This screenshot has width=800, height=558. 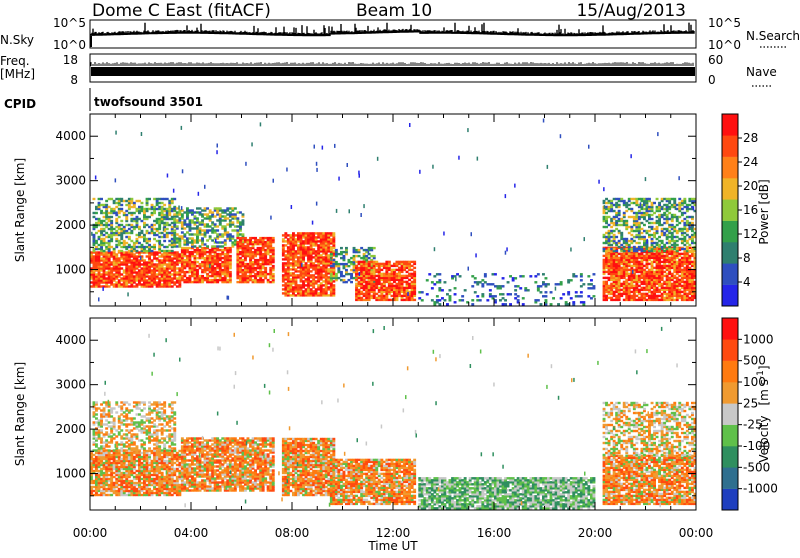 What do you see at coordinates (724, 45) in the screenshot?
I see `nsearch-tick-bottom: 10^0` at bounding box center [724, 45].